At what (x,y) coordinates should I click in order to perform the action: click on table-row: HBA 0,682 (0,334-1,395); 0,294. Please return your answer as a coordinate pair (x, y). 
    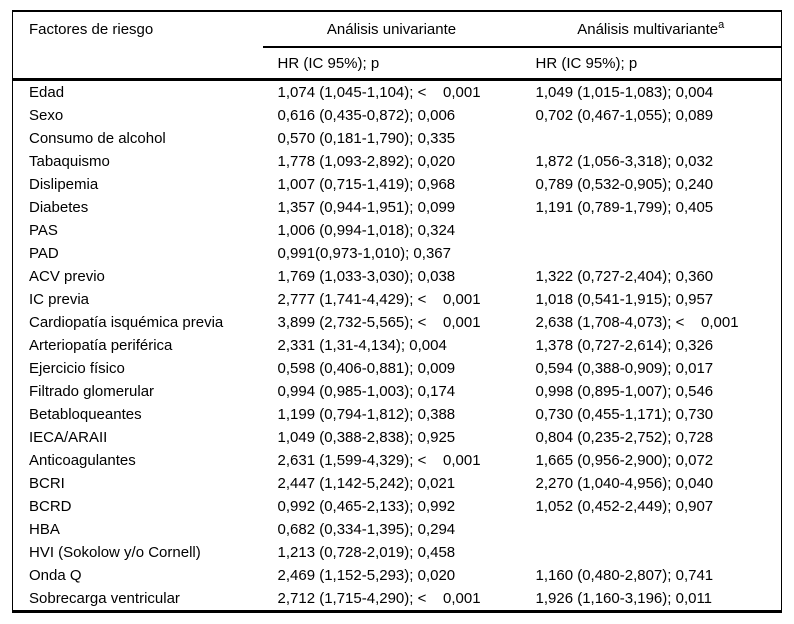
    Looking at the image, I should click on (397, 529).